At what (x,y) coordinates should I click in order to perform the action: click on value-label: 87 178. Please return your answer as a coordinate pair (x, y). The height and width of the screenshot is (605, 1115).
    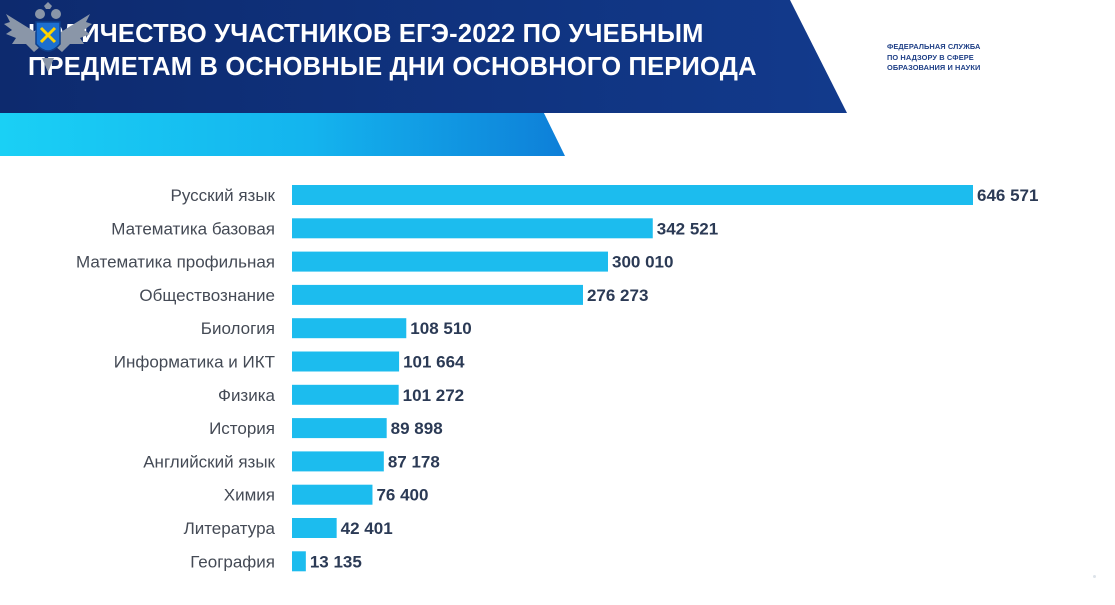
    Looking at the image, I should click on (414, 461).